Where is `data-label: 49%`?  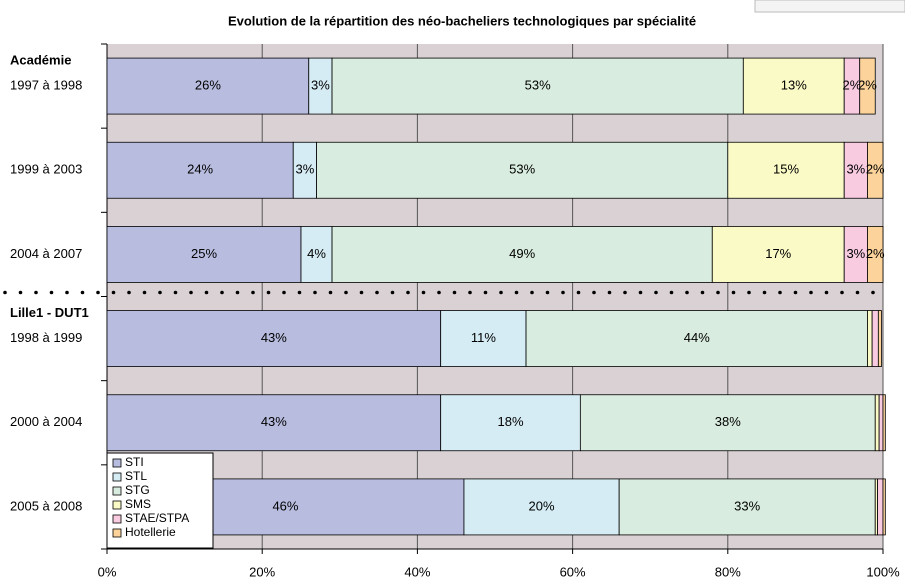 data-label: 49% is located at coordinates (522, 253).